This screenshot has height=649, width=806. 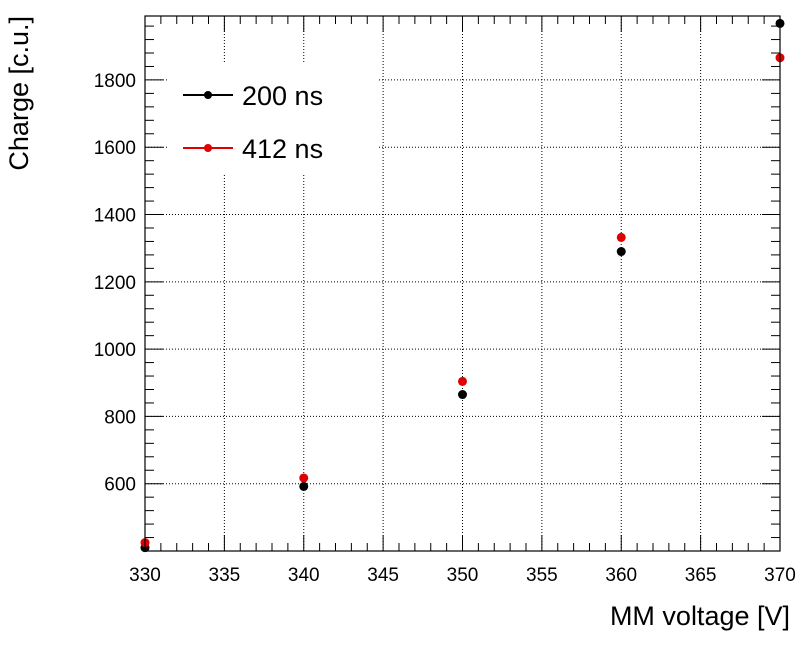 I want to click on x-tick-label: 330, so click(x=145, y=575).